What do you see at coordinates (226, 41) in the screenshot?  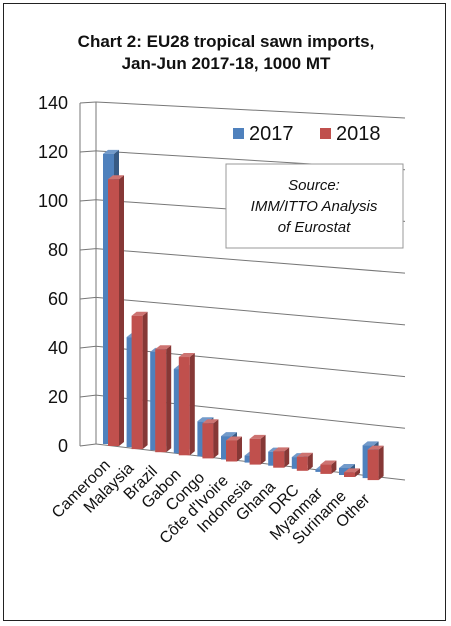 I see `chart-title-line-1: Chart 2: EU28 tropical sawn imports,` at bounding box center [226, 41].